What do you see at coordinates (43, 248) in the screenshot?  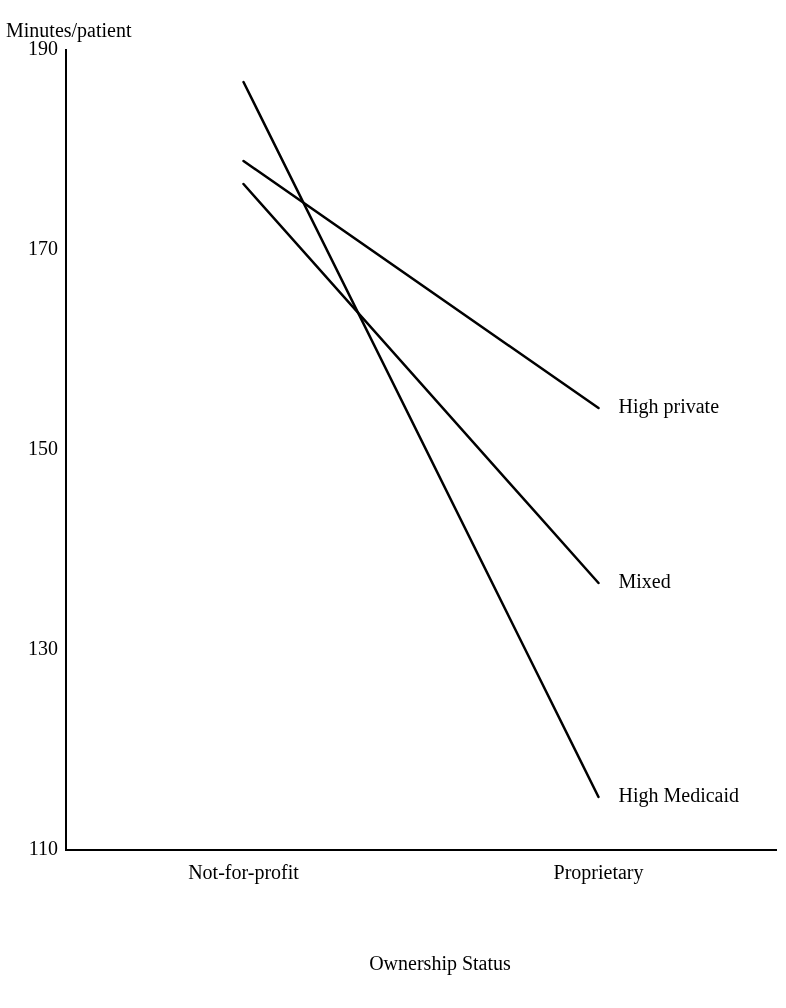 I see `y-tick-label: 170` at bounding box center [43, 248].